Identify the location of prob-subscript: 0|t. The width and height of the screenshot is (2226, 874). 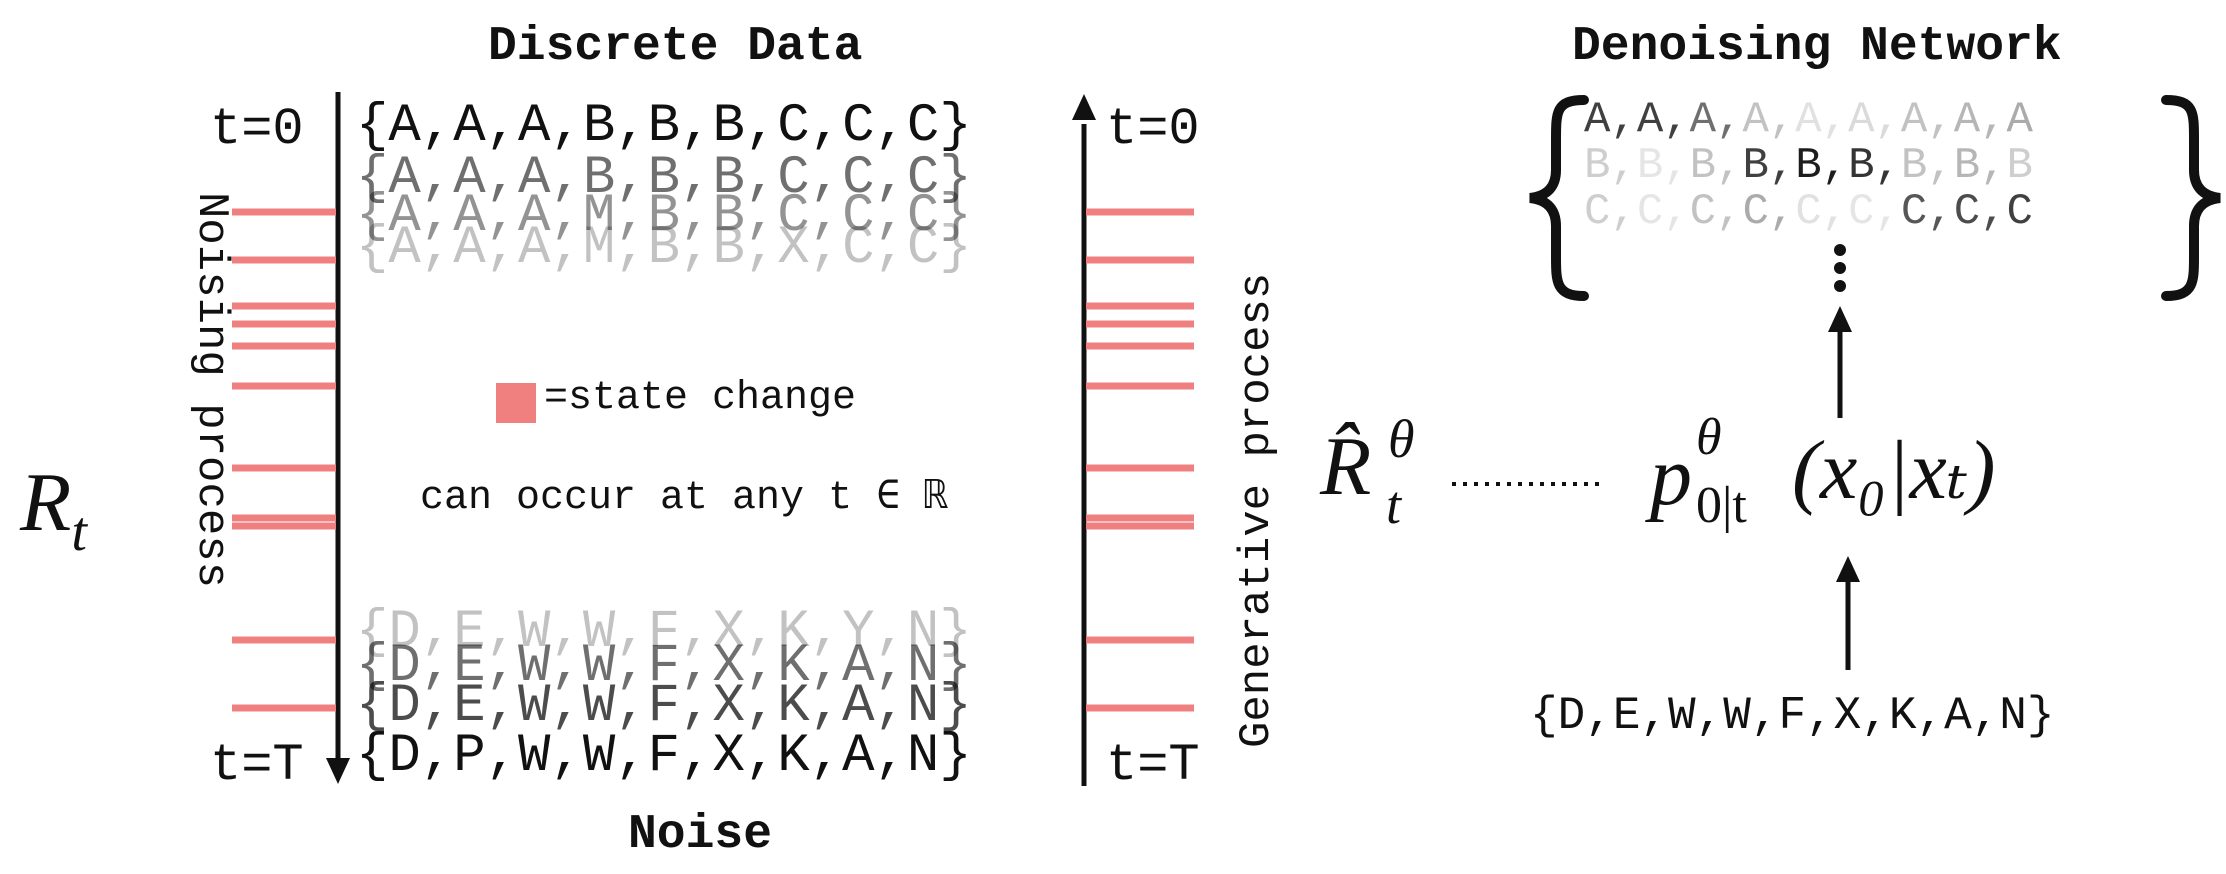
(1721, 505).